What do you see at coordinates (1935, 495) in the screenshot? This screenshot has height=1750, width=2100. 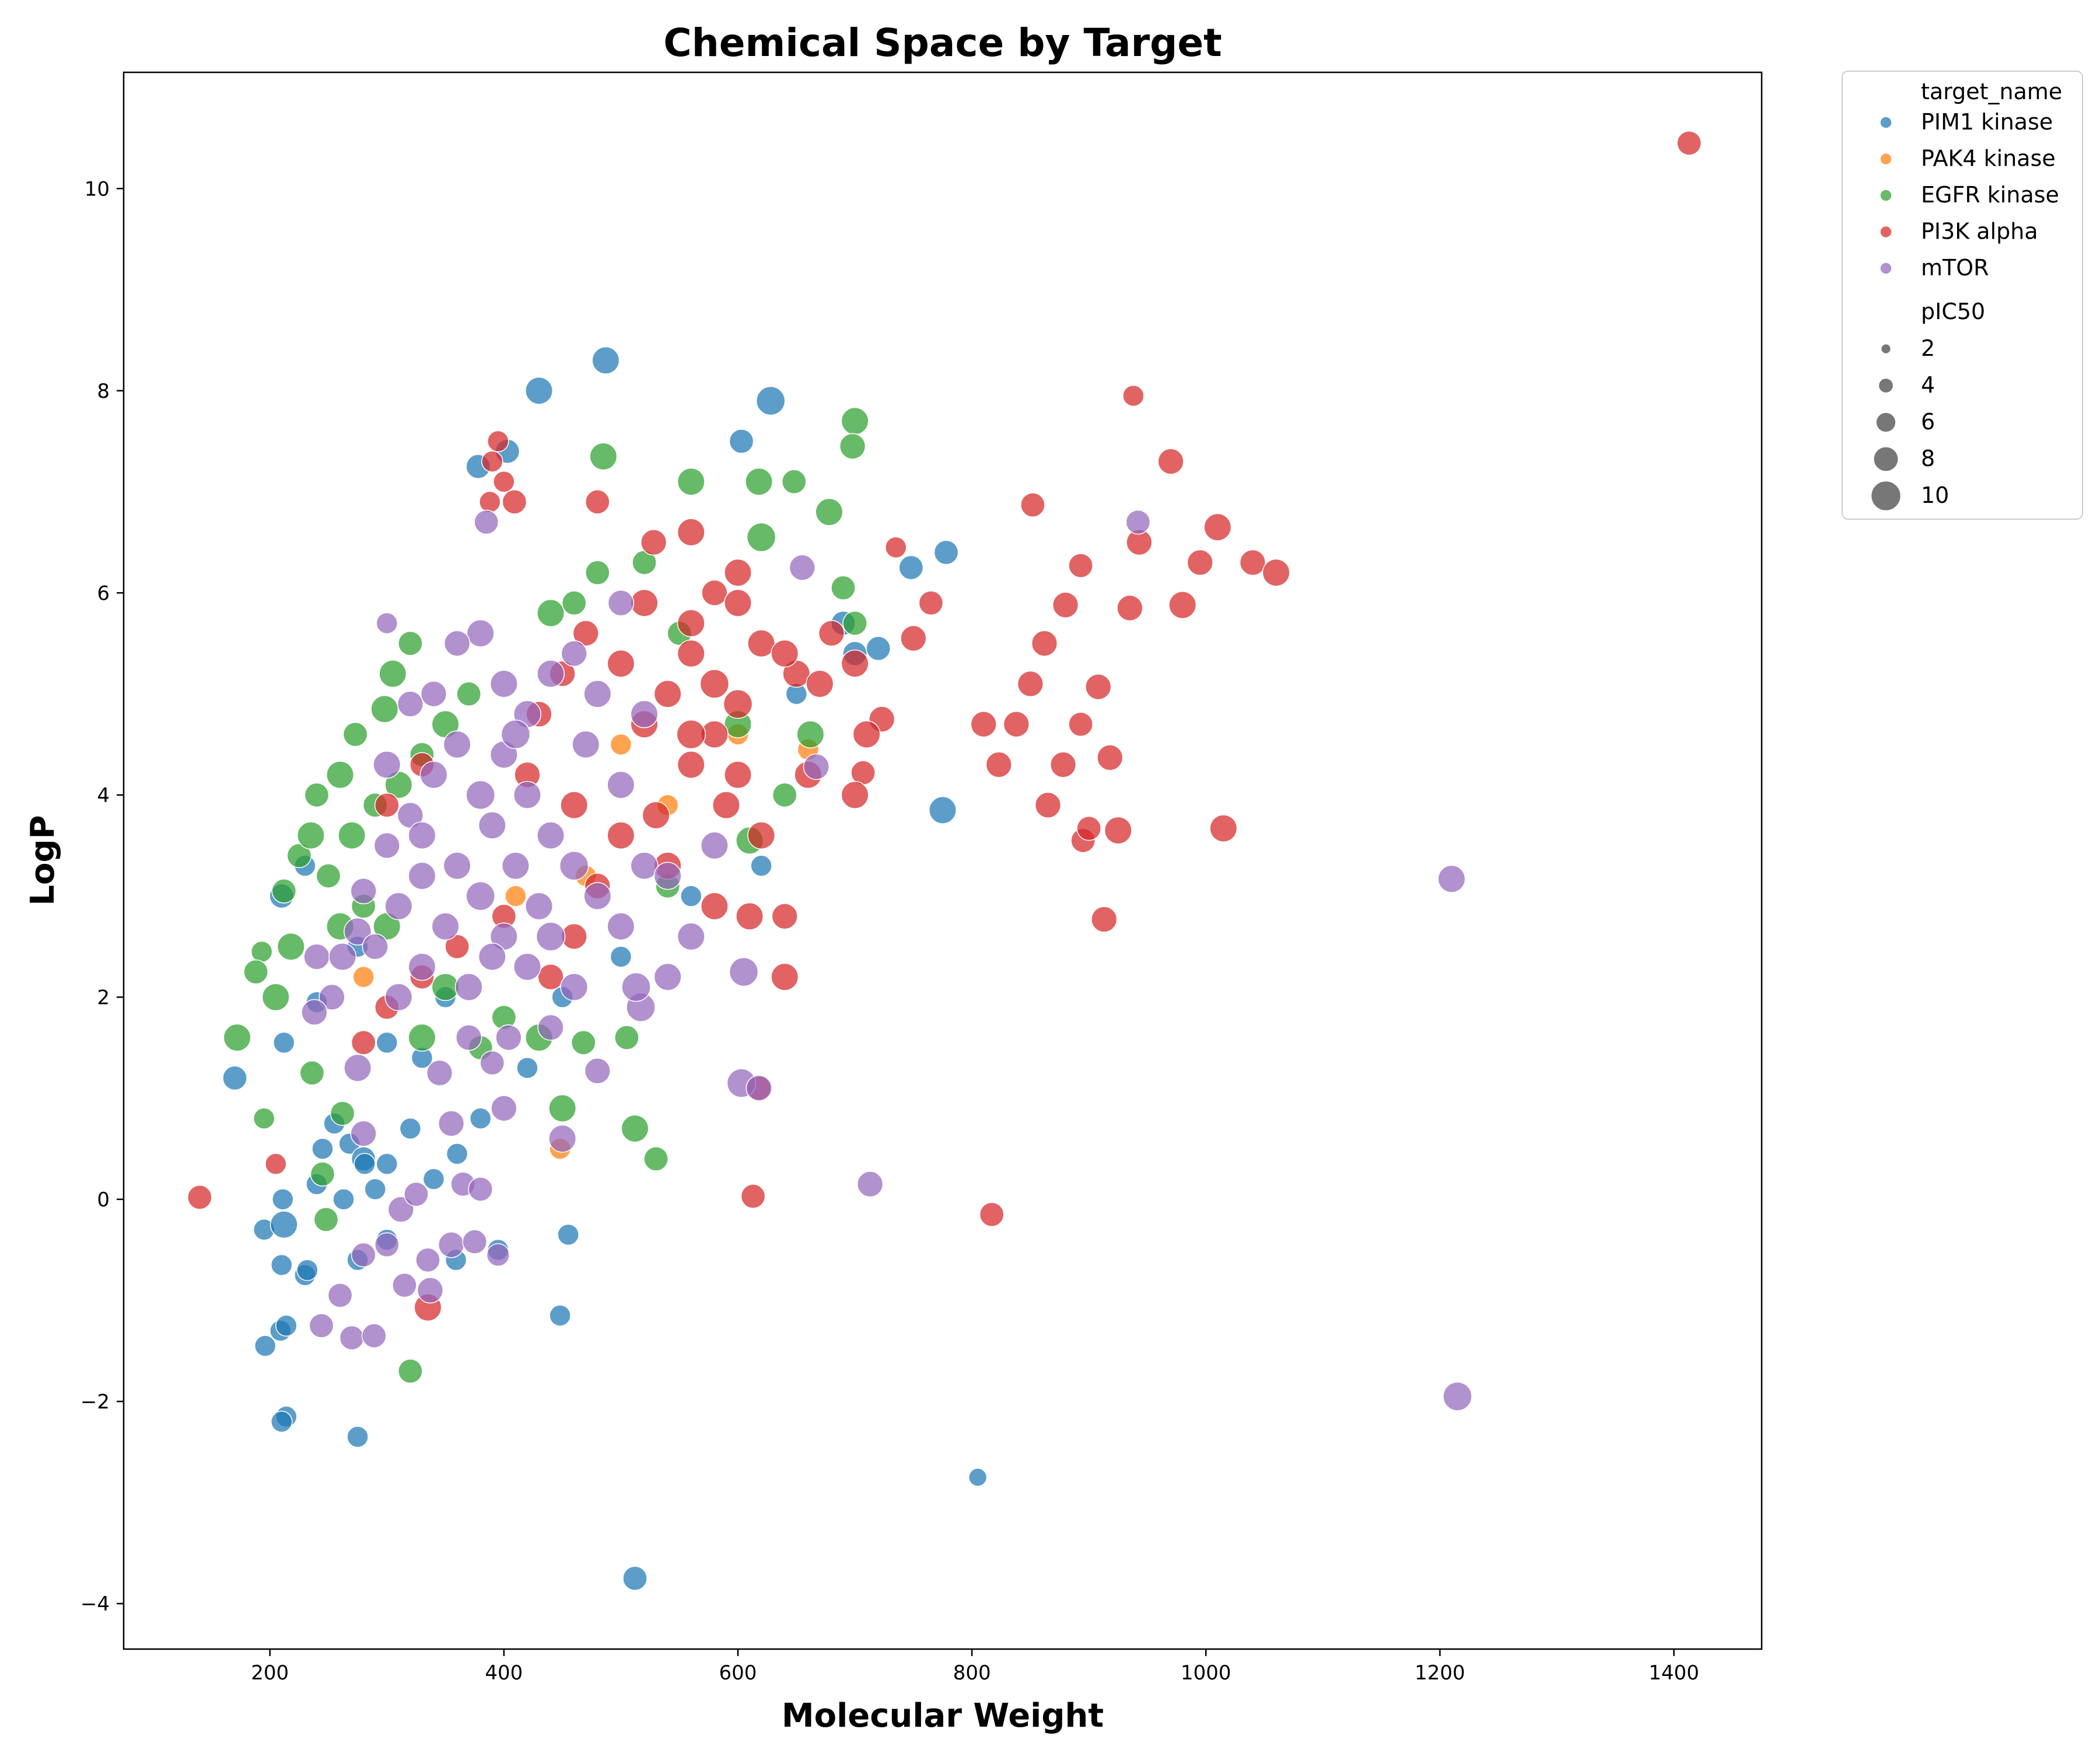 I see `legend-size-label: 10` at bounding box center [1935, 495].